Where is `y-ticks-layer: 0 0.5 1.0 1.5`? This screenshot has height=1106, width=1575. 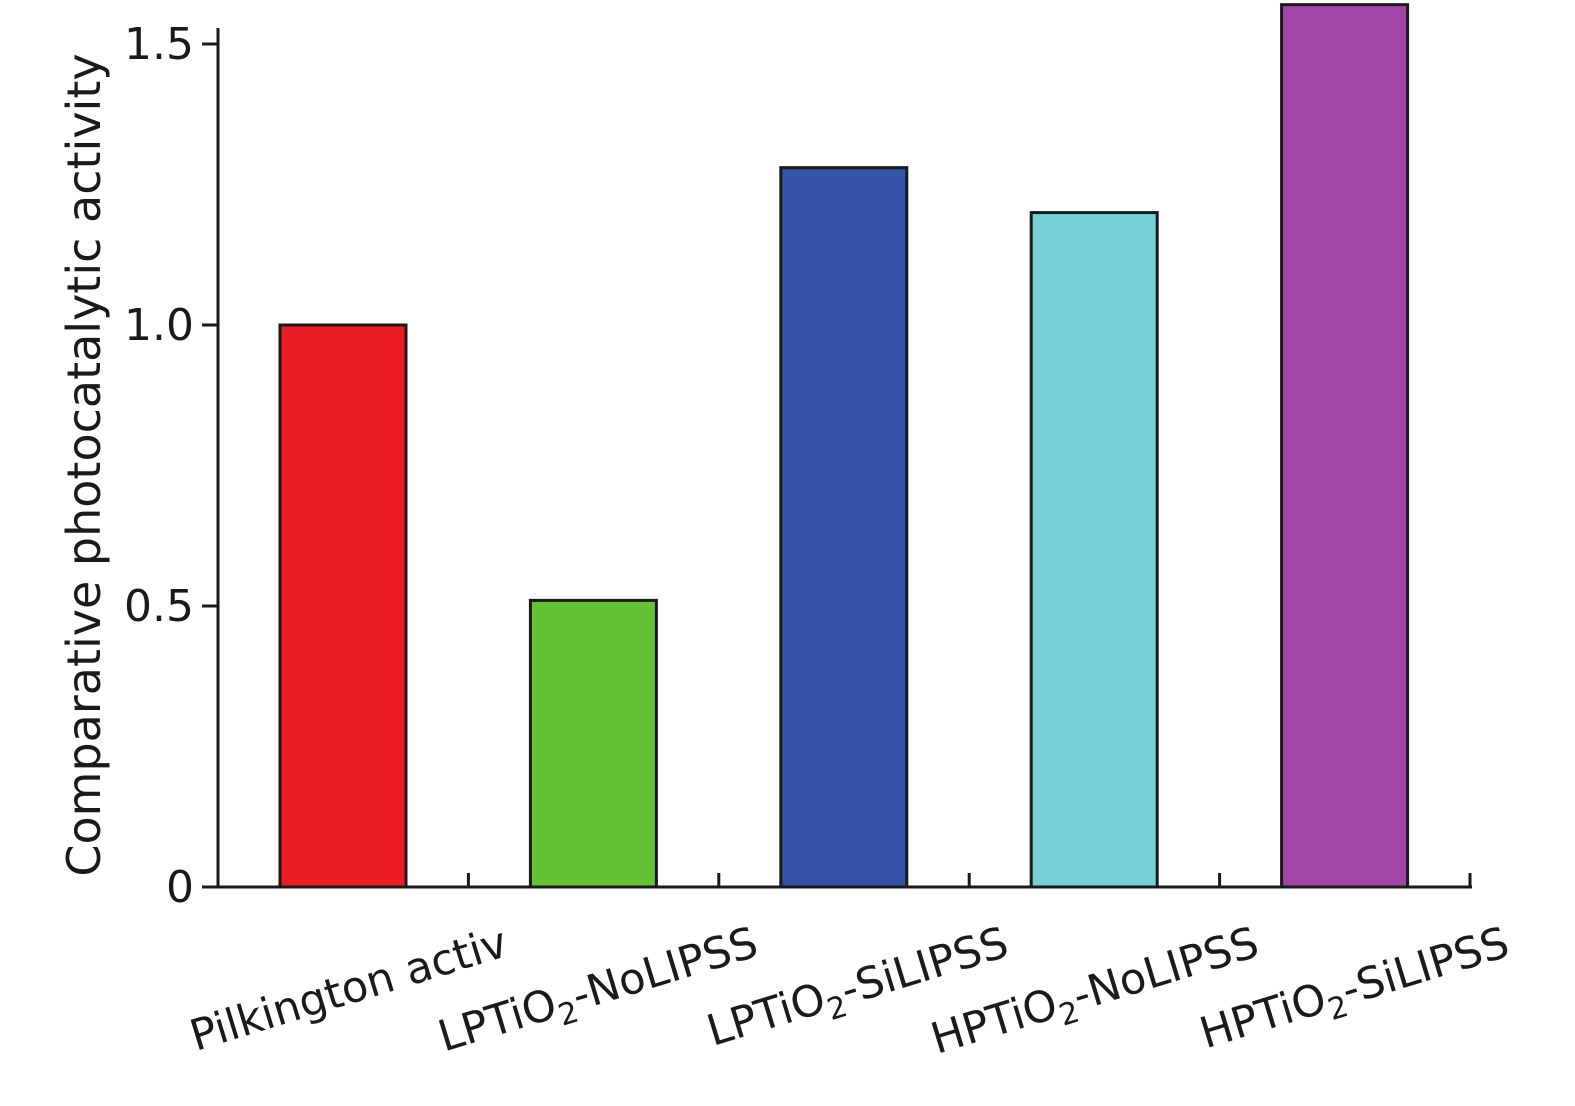 y-ticks-layer: 0 0.5 1.0 1.5 is located at coordinates (171, 466).